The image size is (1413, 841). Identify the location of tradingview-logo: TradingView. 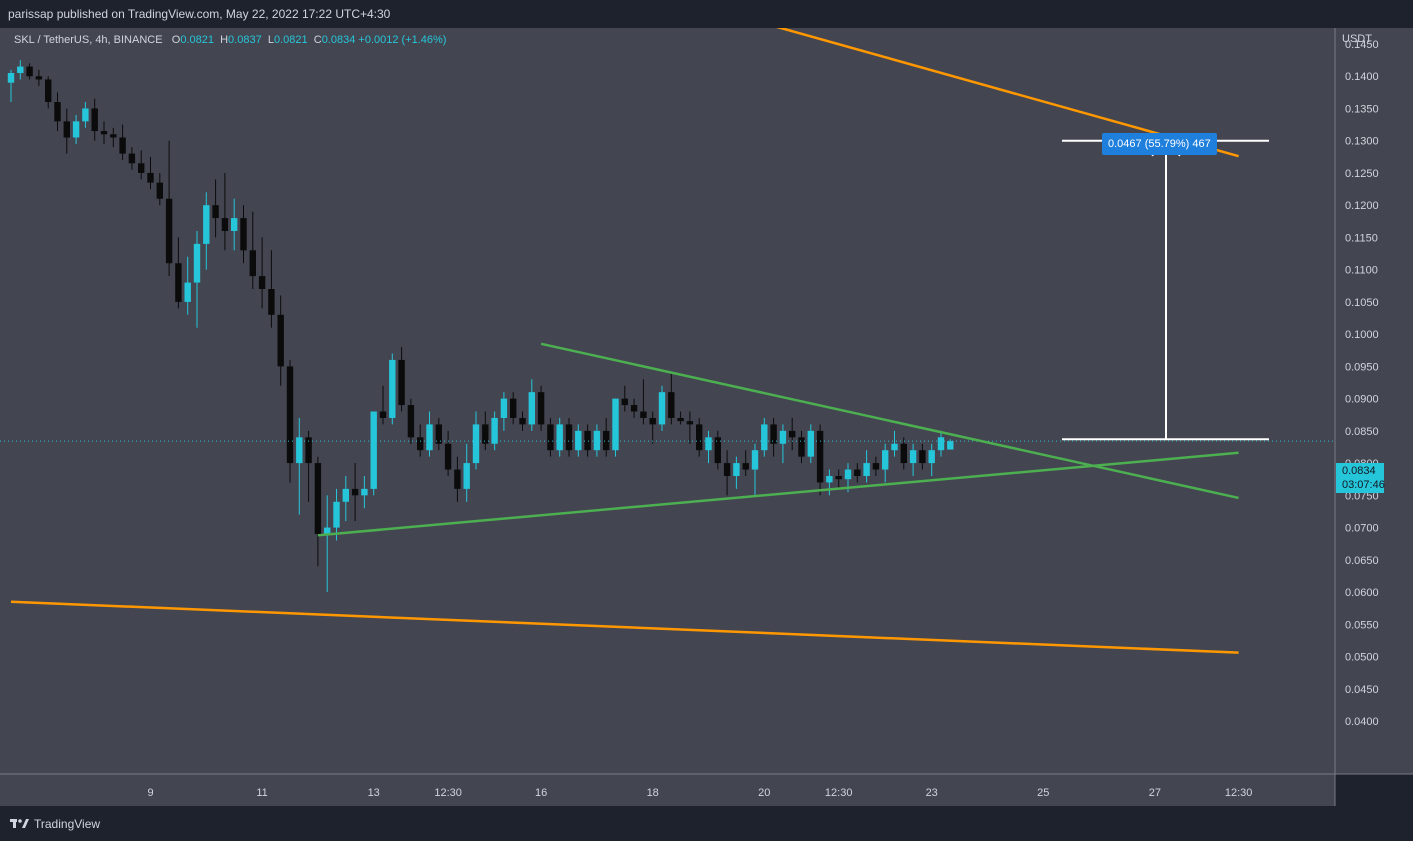
(55, 824).